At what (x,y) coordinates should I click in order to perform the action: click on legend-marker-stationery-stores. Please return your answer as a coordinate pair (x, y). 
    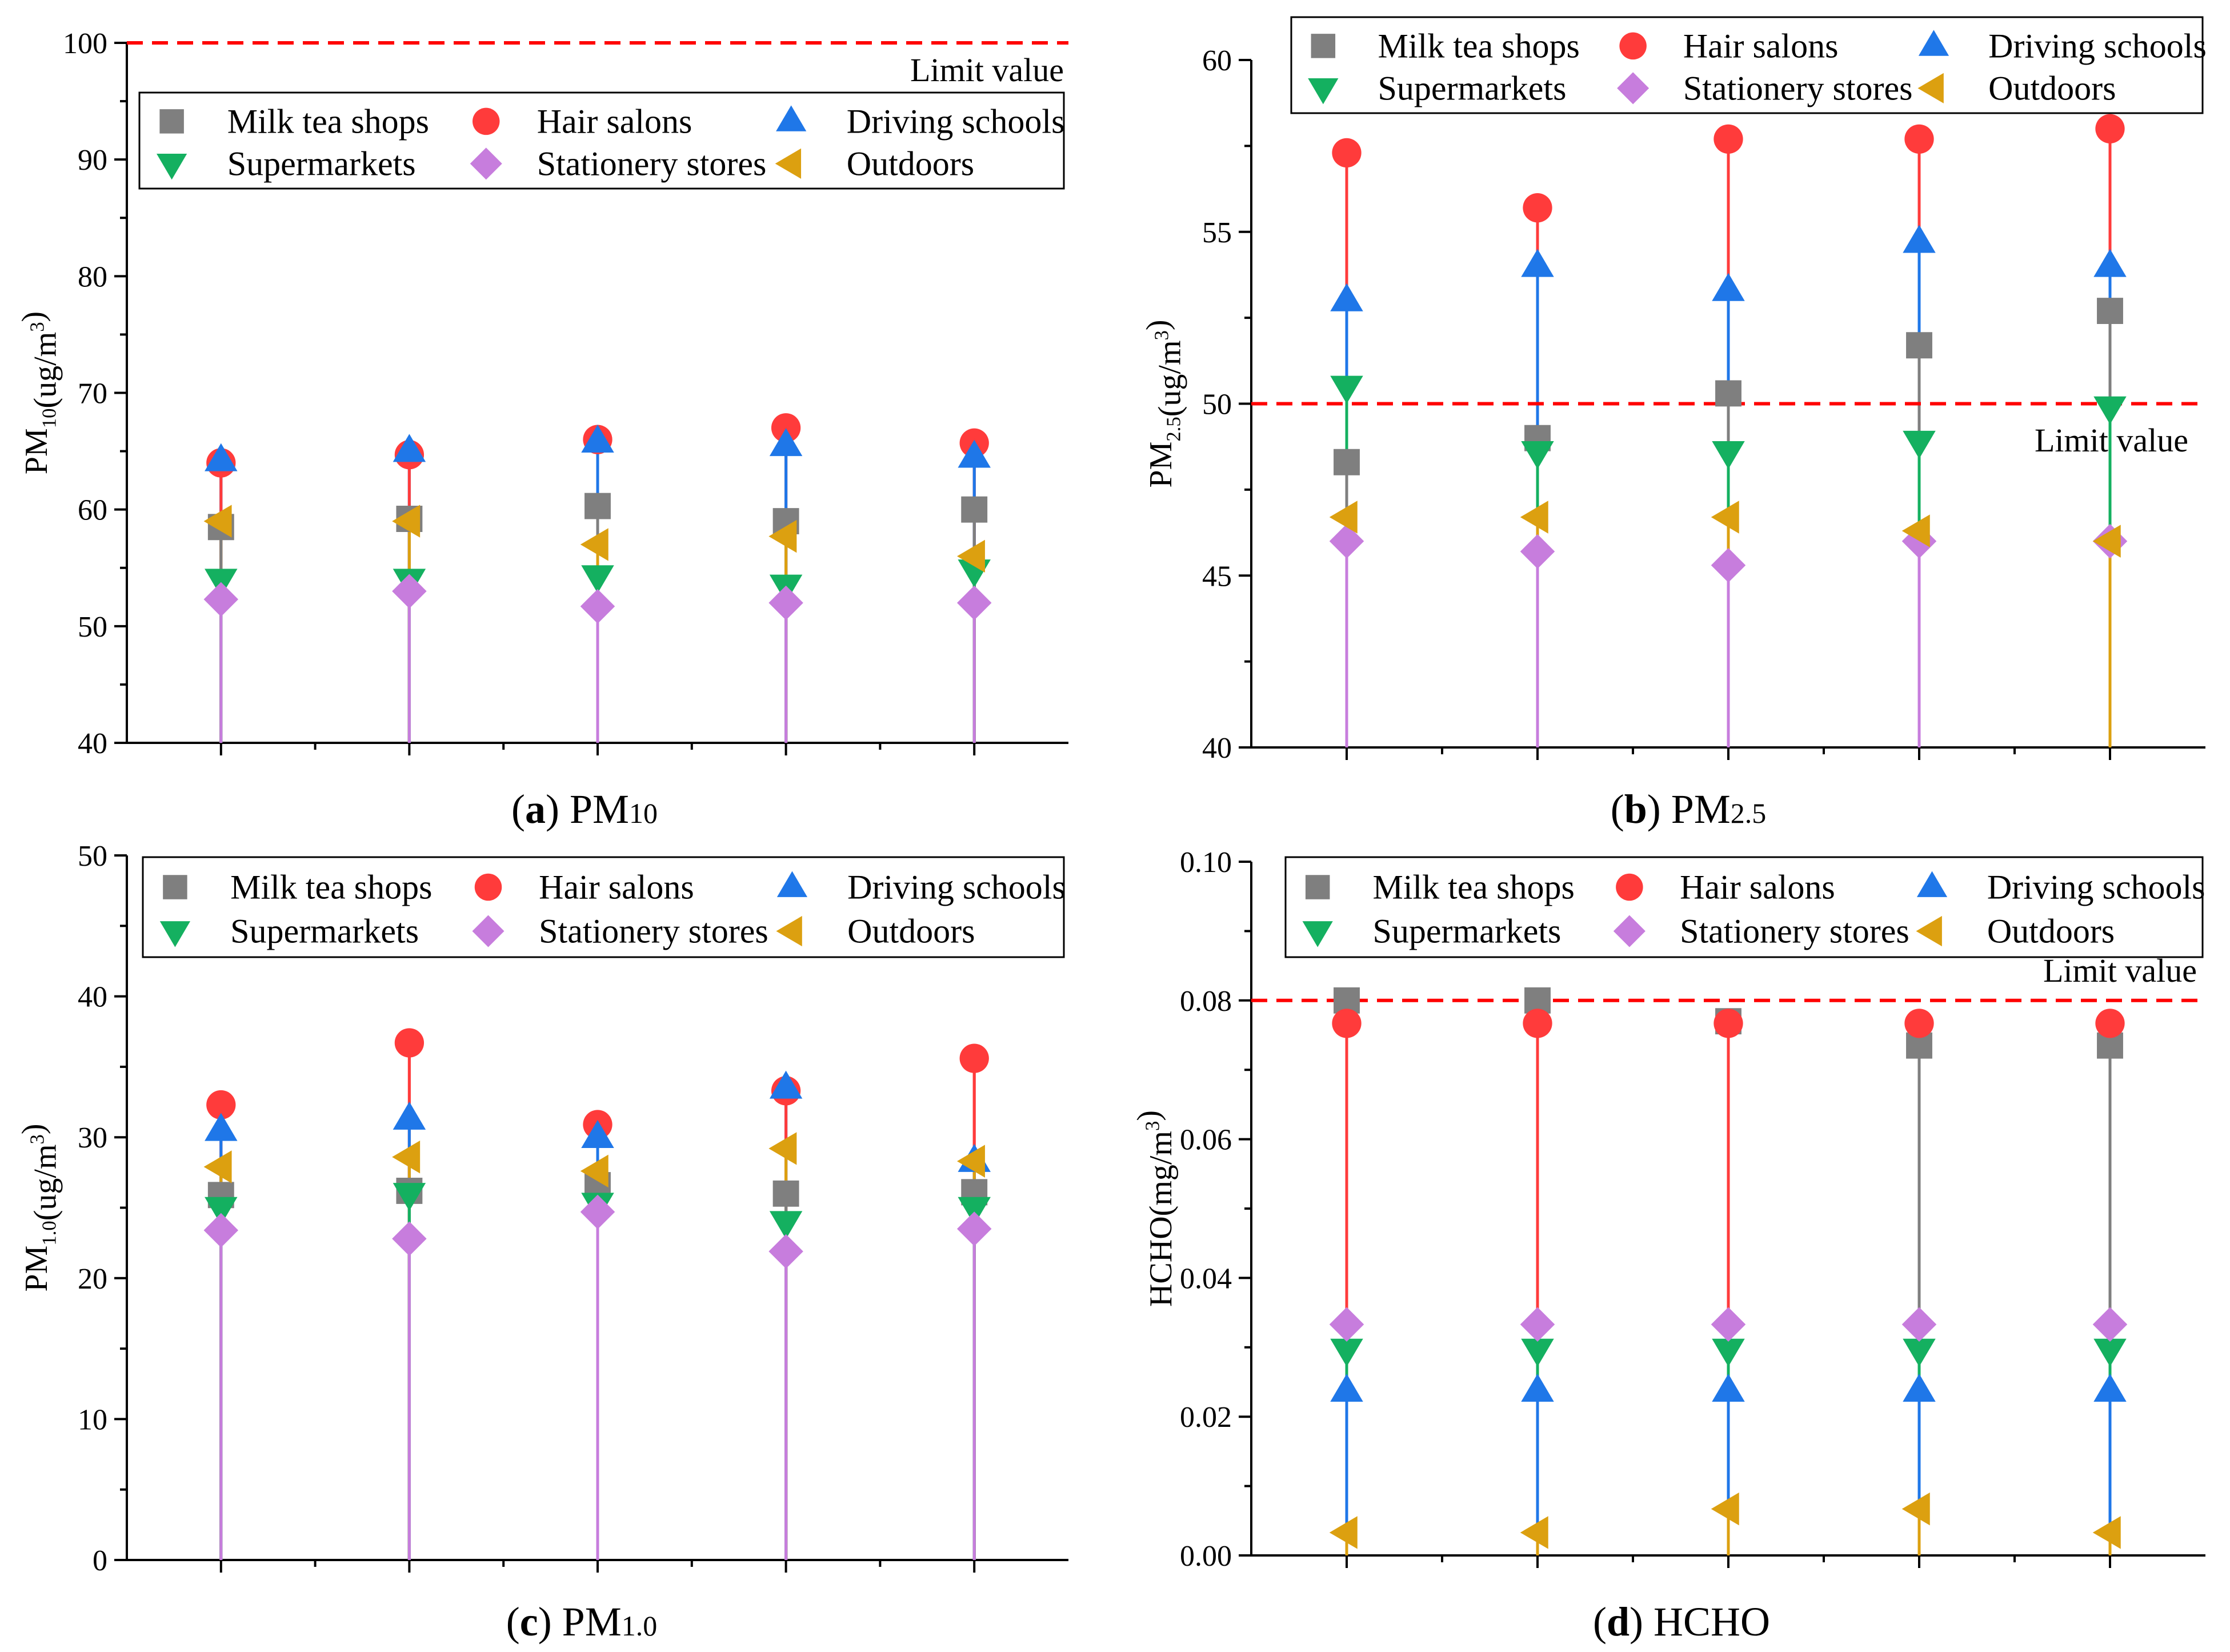
    Looking at the image, I should click on (1633, 88).